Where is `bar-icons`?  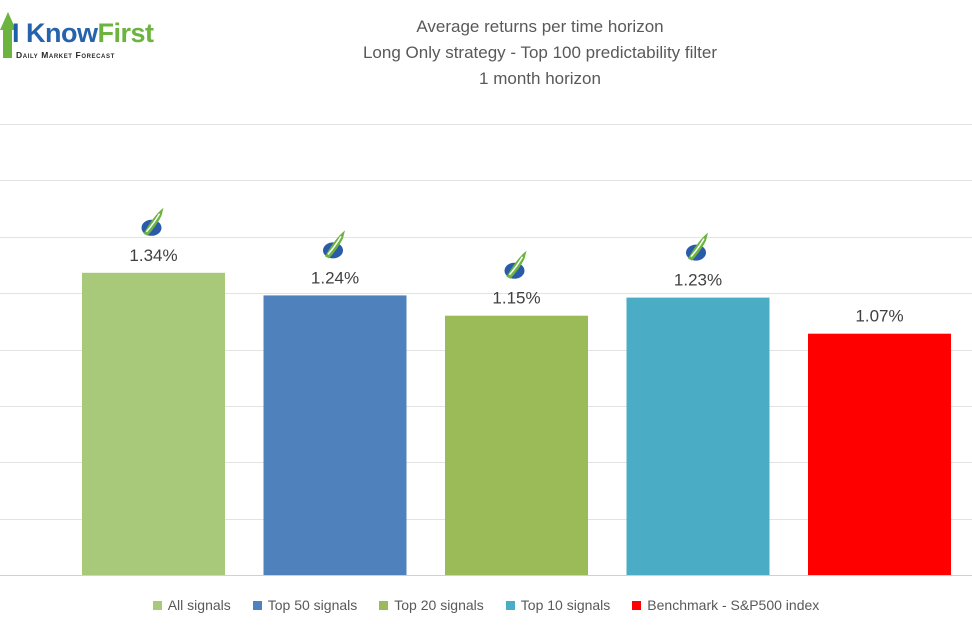
bar-icons is located at coordinates (424, 243).